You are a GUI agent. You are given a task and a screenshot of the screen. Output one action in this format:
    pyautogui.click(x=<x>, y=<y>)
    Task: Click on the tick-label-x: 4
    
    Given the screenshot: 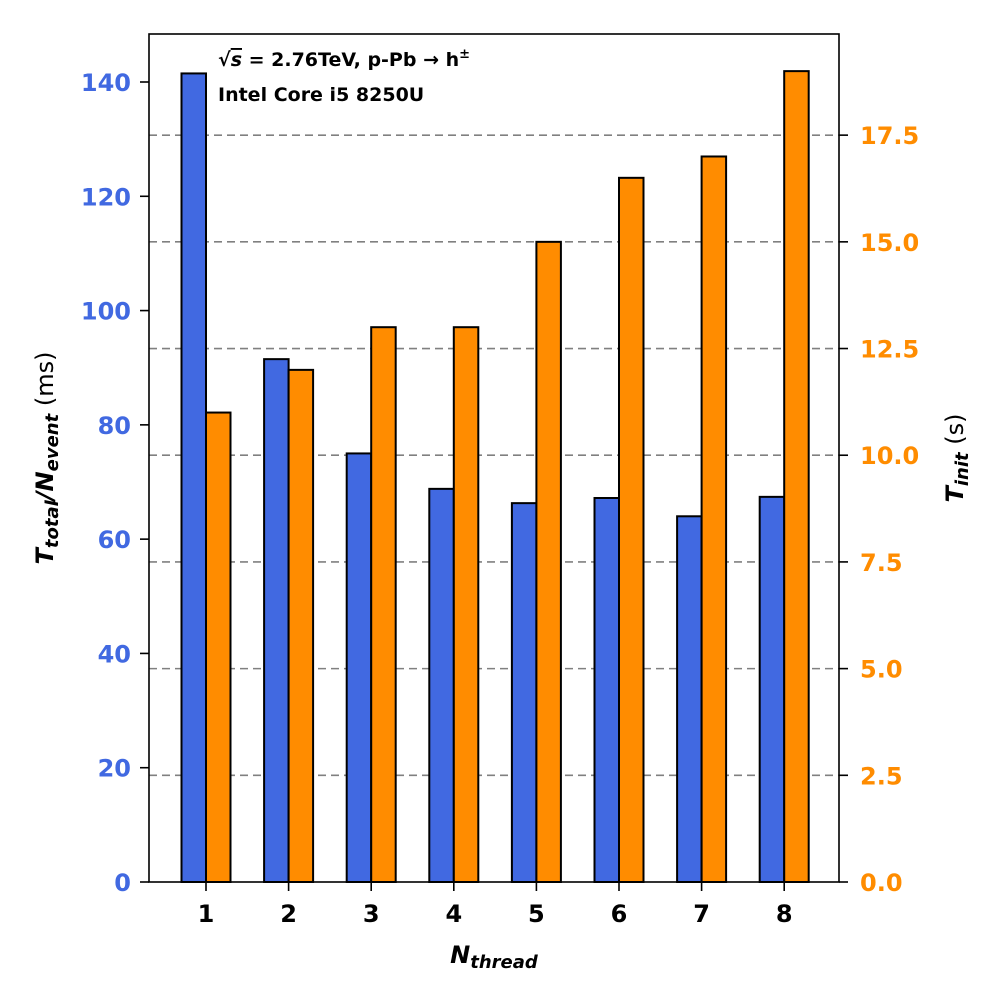 What is the action you would take?
    pyautogui.click(x=453, y=914)
    